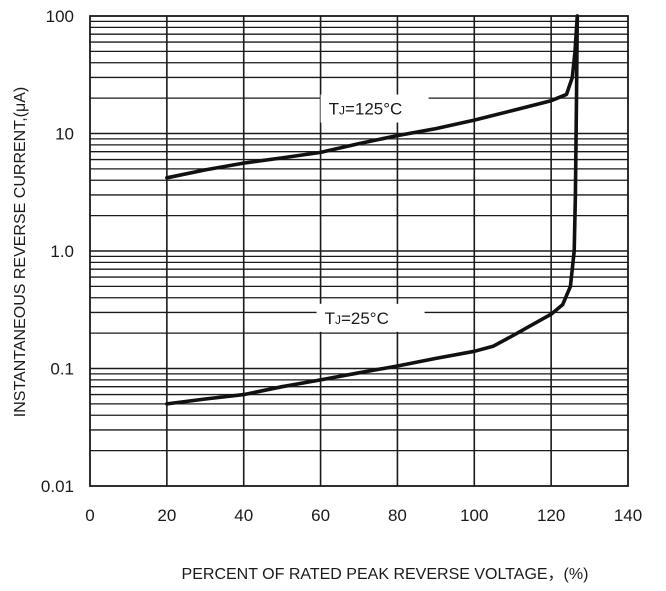 The width and height of the screenshot is (666, 591). I want to click on curve-labels: TJ=125°CTJ=25°C, so click(372, 213).